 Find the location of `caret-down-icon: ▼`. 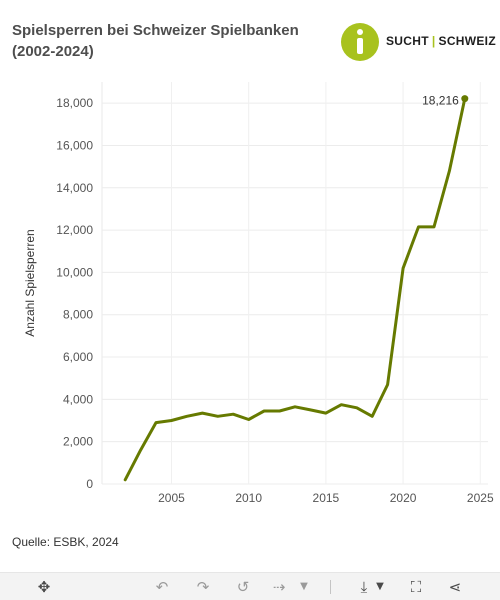

caret-down-icon: ▼ is located at coordinates (304, 586).